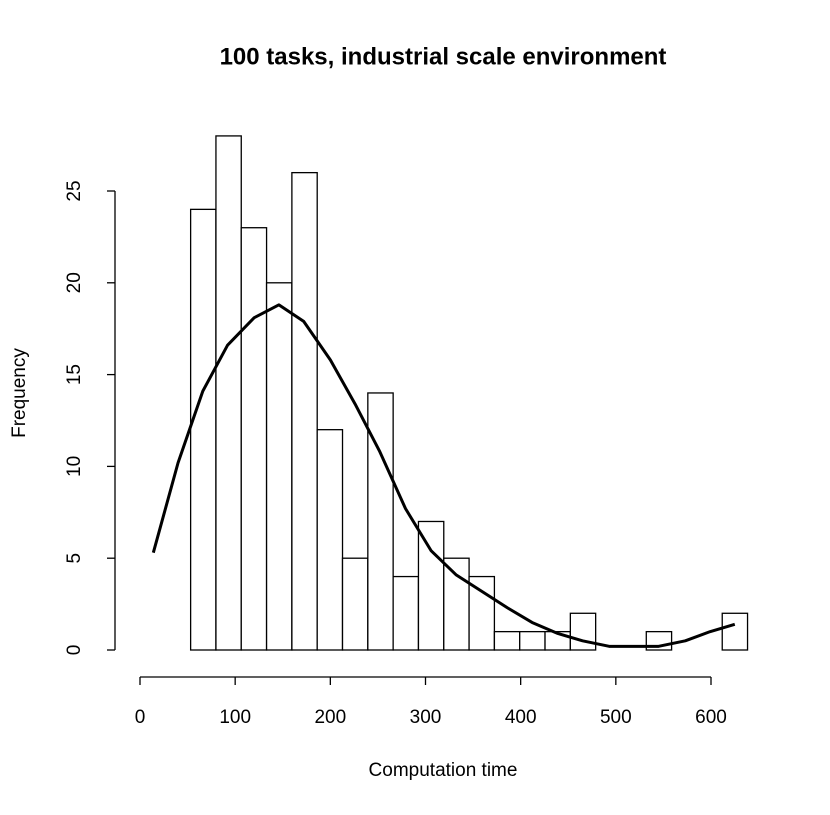 This screenshot has width=830, height=815. What do you see at coordinates (74, 466) in the screenshot?
I see `y-tick-label: 10` at bounding box center [74, 466].